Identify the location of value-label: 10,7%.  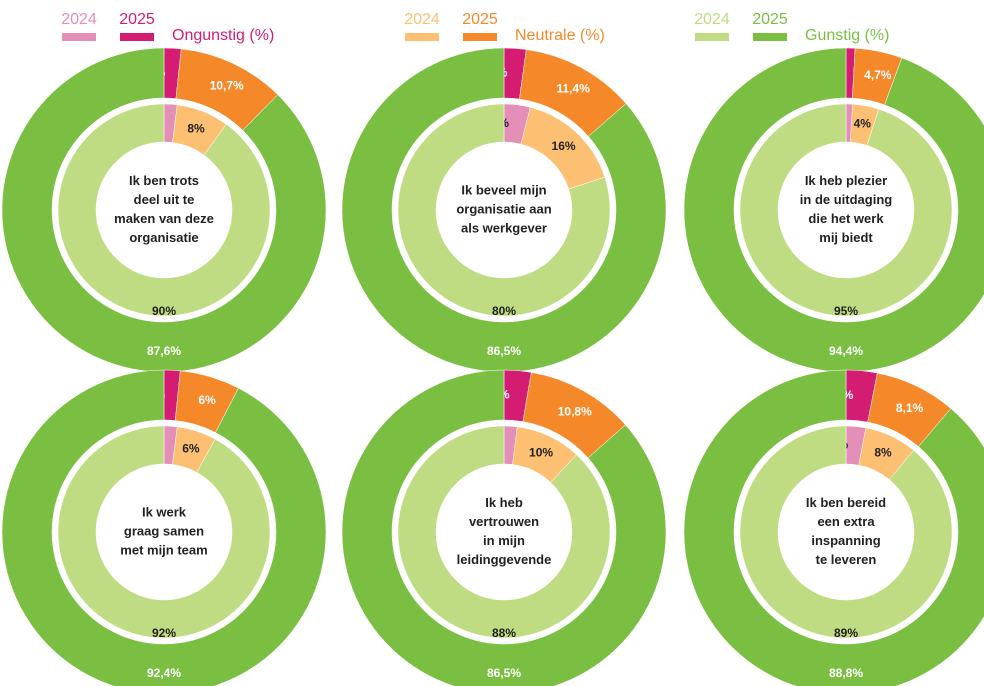
(227, 85).